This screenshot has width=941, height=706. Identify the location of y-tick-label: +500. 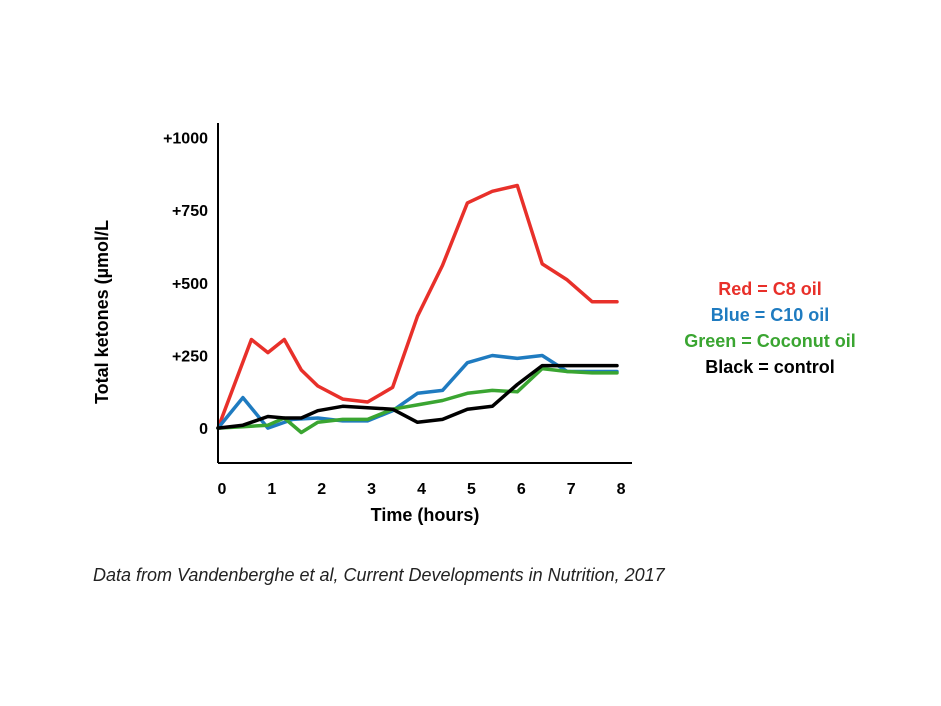
(190, 284).